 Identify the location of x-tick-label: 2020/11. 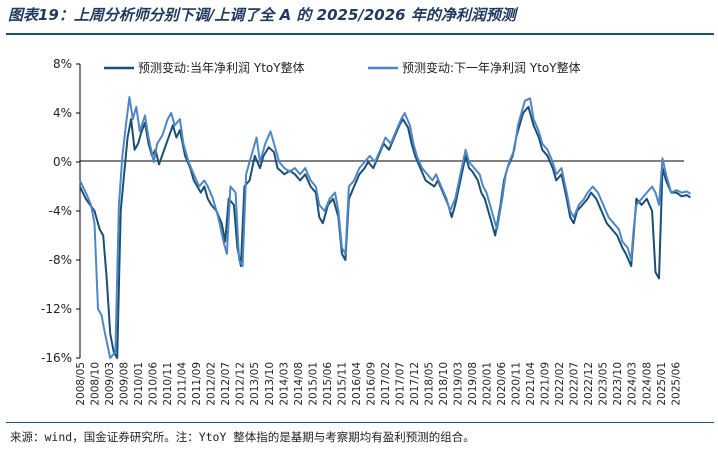
(517, 384).